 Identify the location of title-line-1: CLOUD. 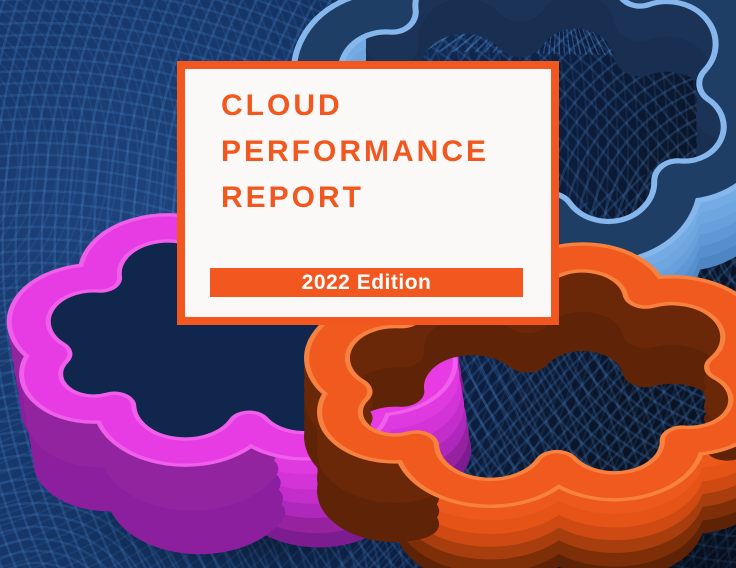
(282, 105).